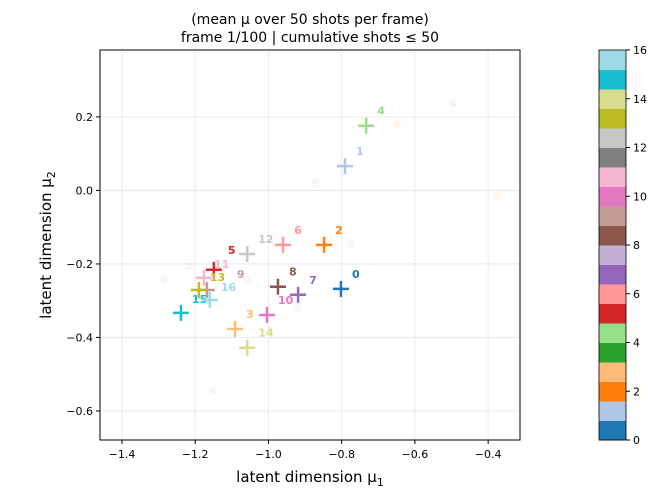 Image resolution: width=648 pixels, height=499 pixels. Describe the element at coordinates (341, 454) in the screenshot. I see `x-tick-label: −0.8` at that location.